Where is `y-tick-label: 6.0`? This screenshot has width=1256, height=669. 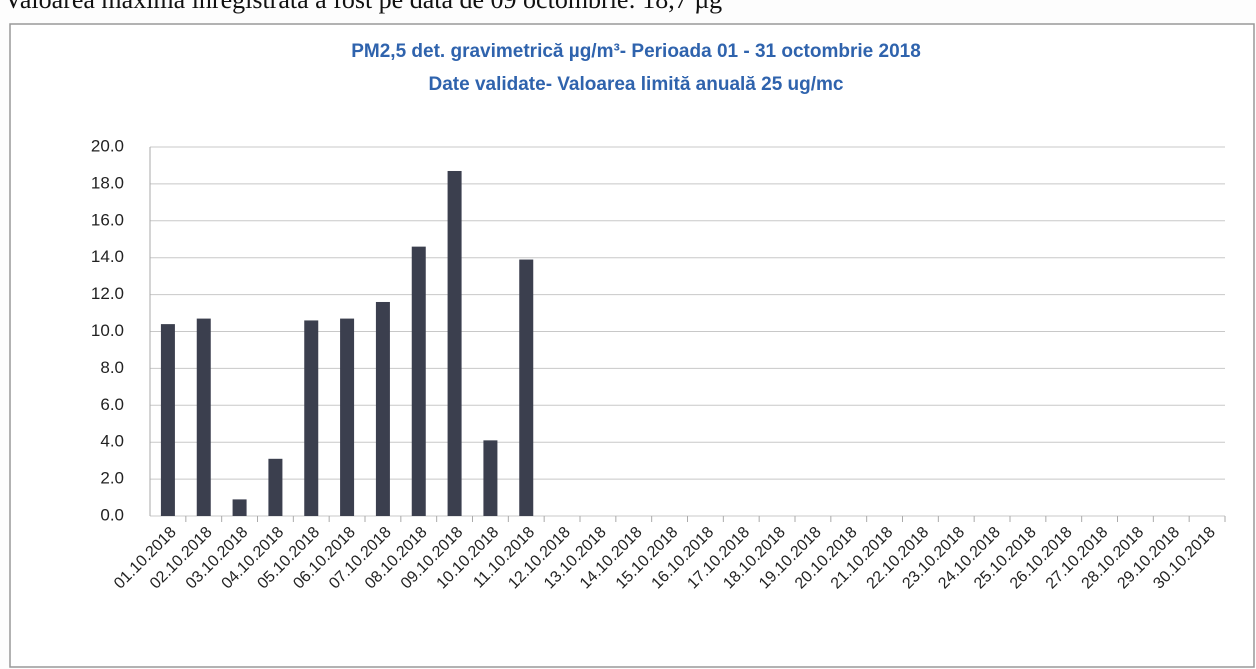 y-tick-label: 6.0 is located at coordinates (112, 404).